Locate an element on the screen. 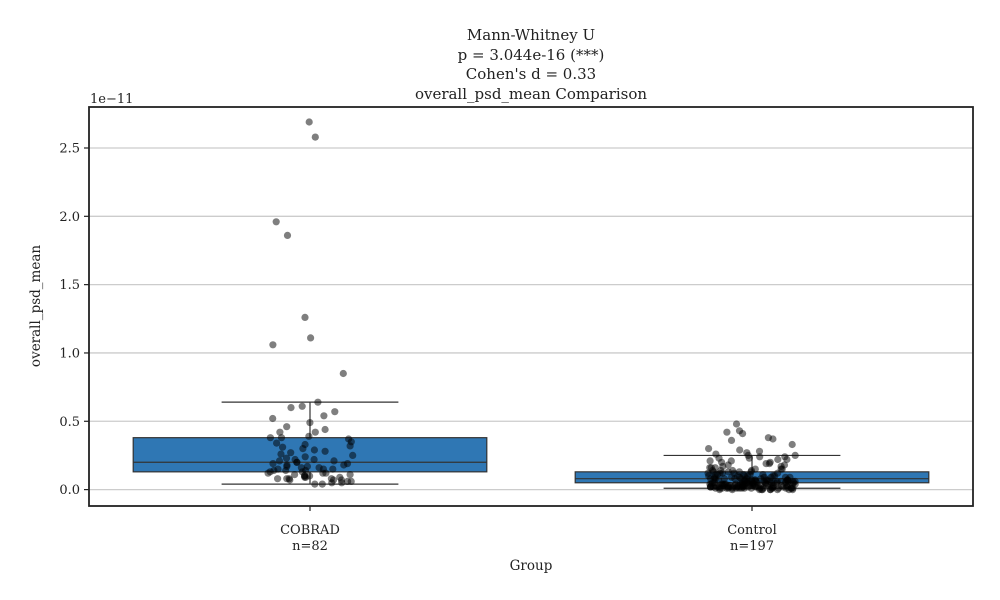 This screenshot has height=600, width=1000. box-COBRAD is located at coordinates (310, 443).